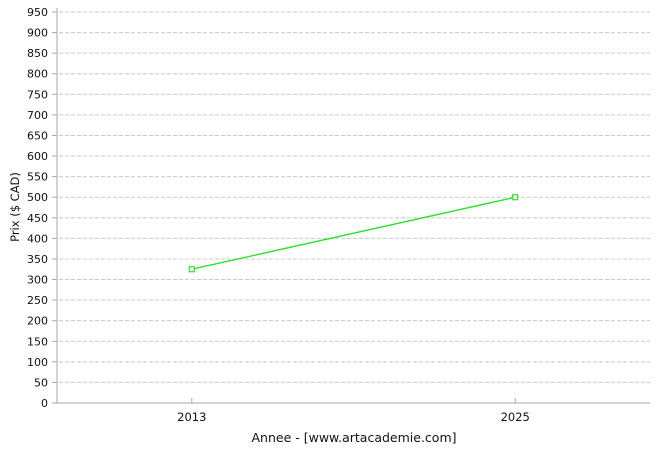 This screenshot has height=450, width=660. Describe the element at coordinates (37, 321) in the screenshot. I see `y-tick-label: 200` at that location.